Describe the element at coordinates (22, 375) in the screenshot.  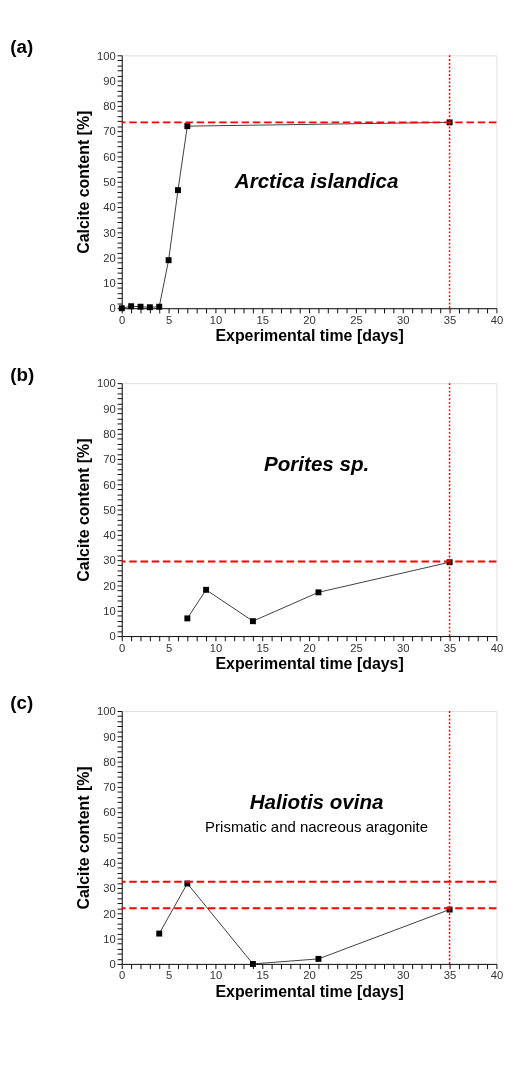
I see `chart-title: (b)` at that location.